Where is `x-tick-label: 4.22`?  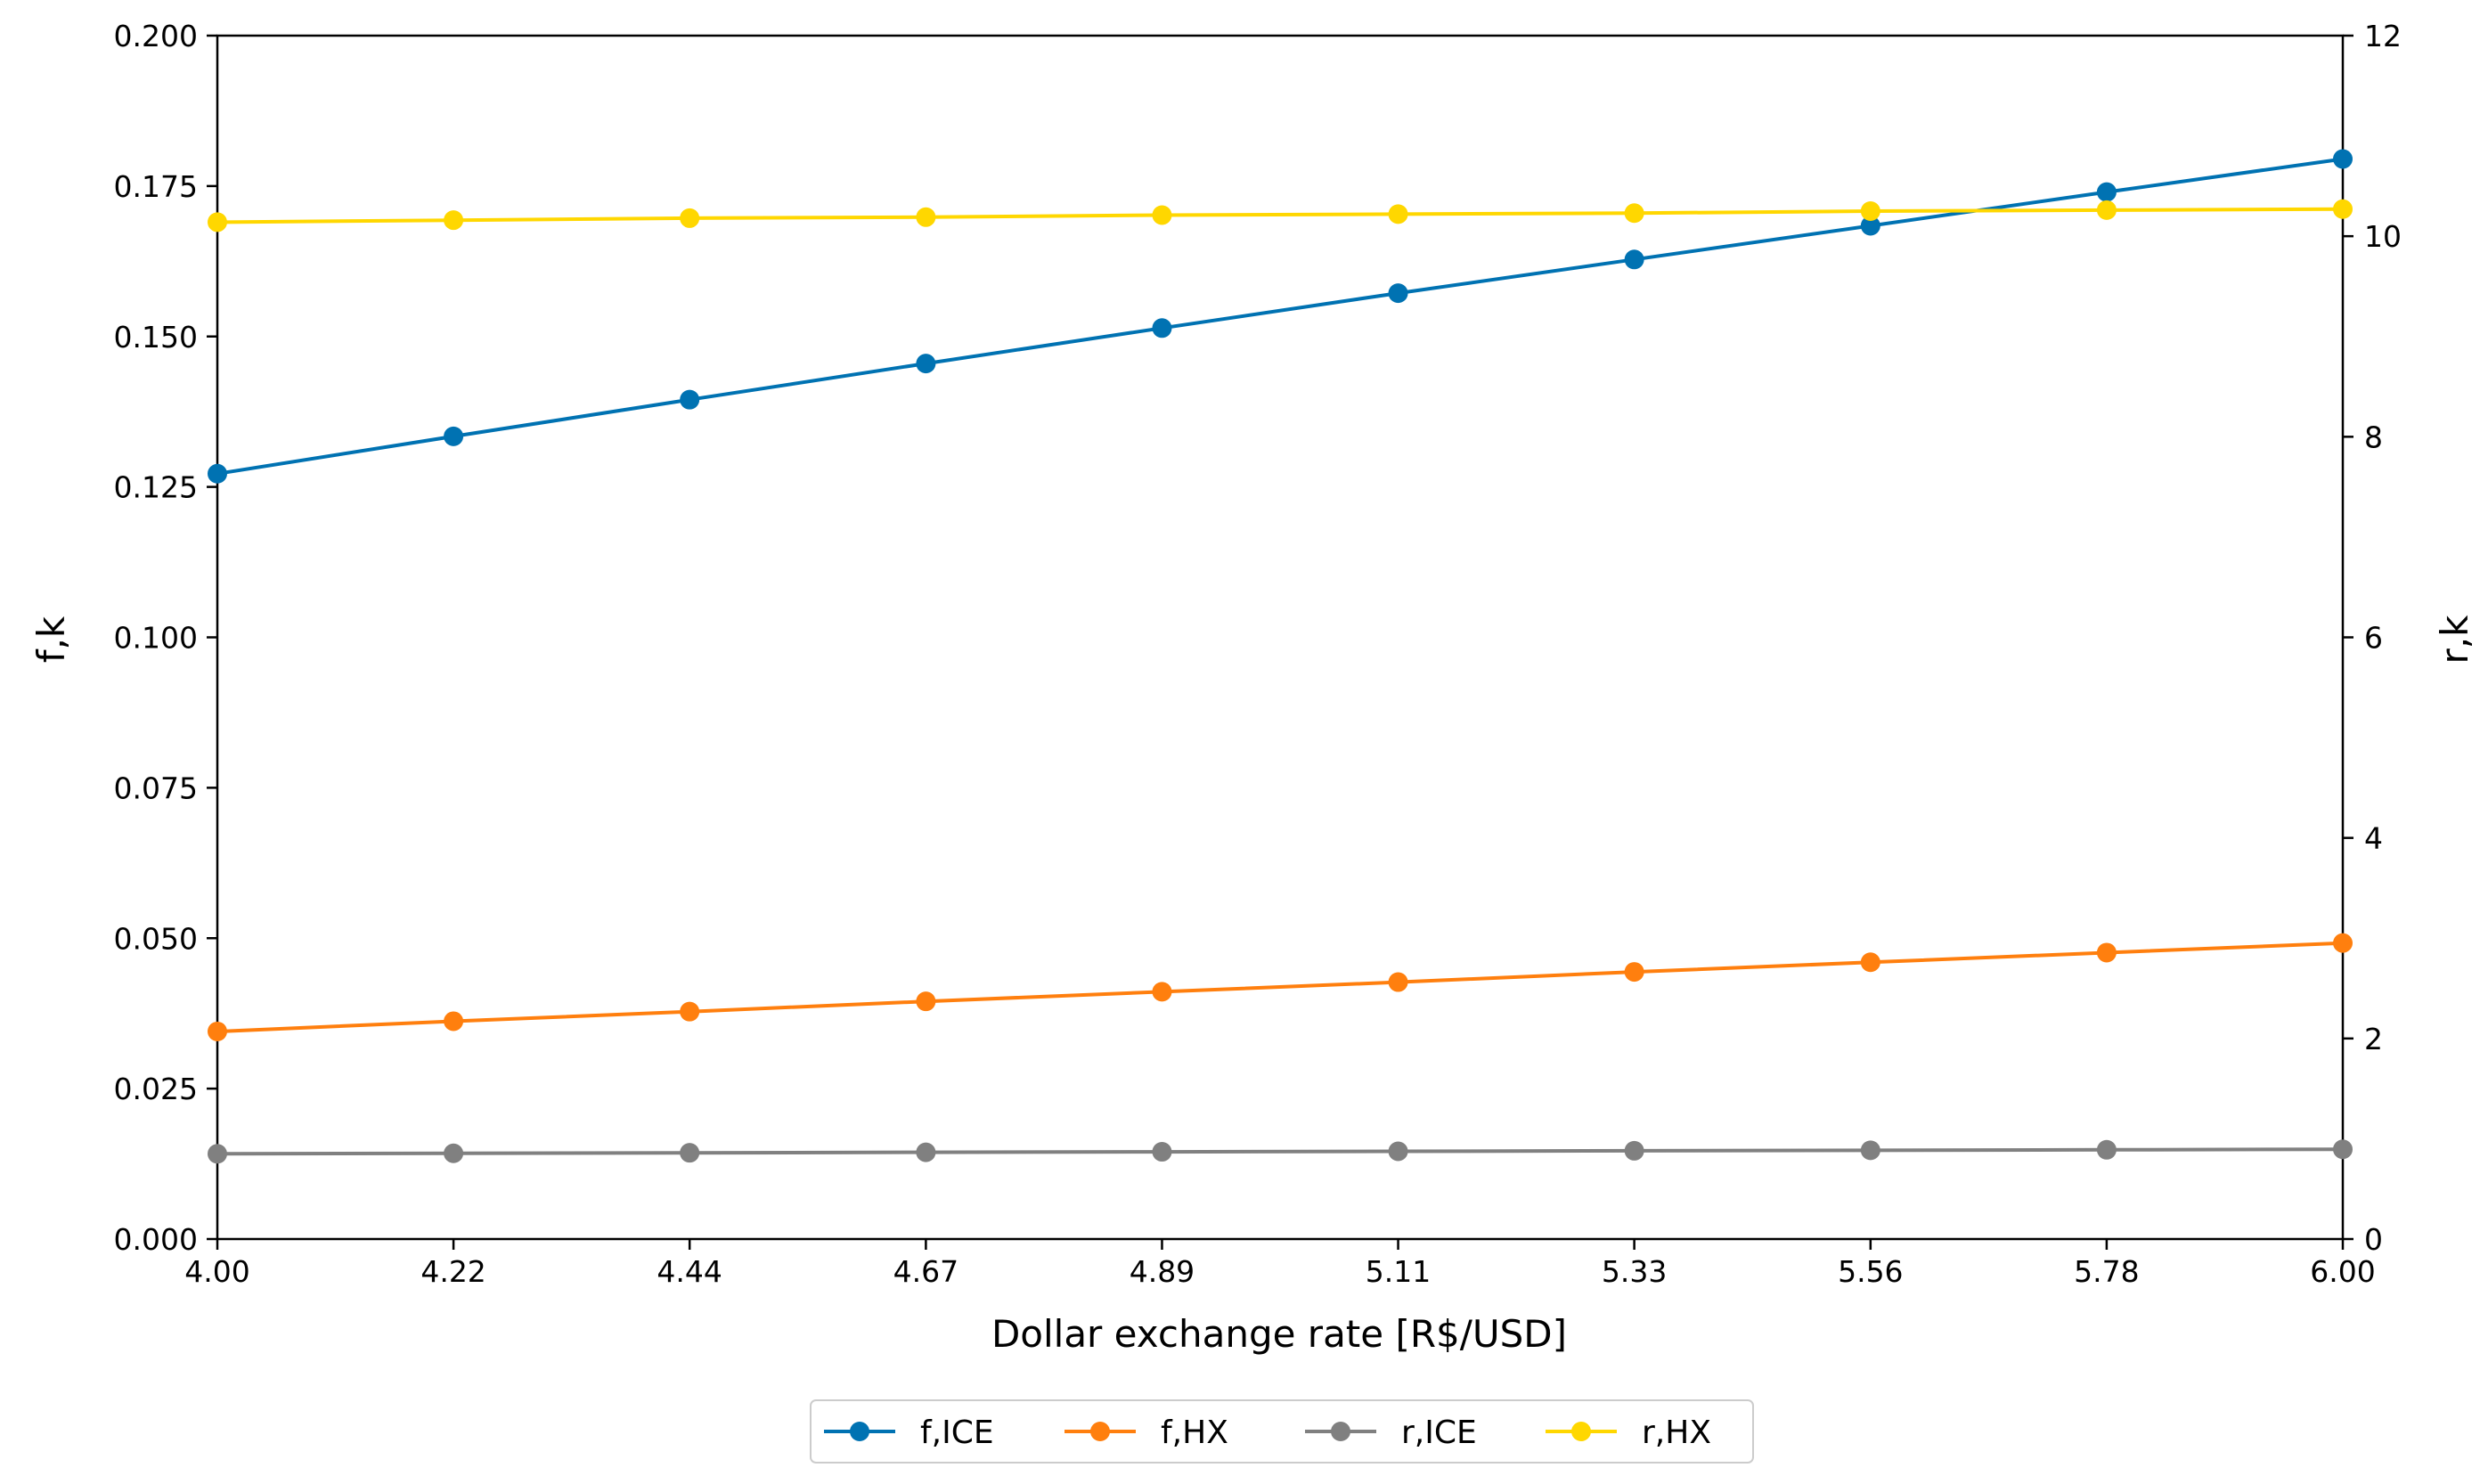 x-tick-label: 4.22 is located at coordinates (452, 1272).